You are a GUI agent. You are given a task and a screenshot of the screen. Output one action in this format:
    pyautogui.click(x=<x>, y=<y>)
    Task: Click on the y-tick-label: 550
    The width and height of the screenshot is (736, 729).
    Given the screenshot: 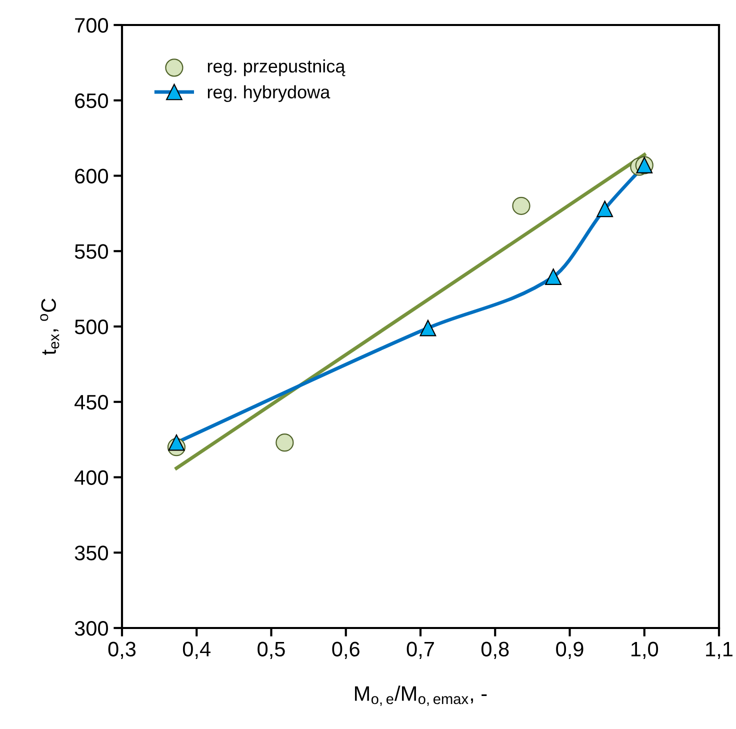 What is the action you would take?
    pyautogui.click(x=91, y=251)
    